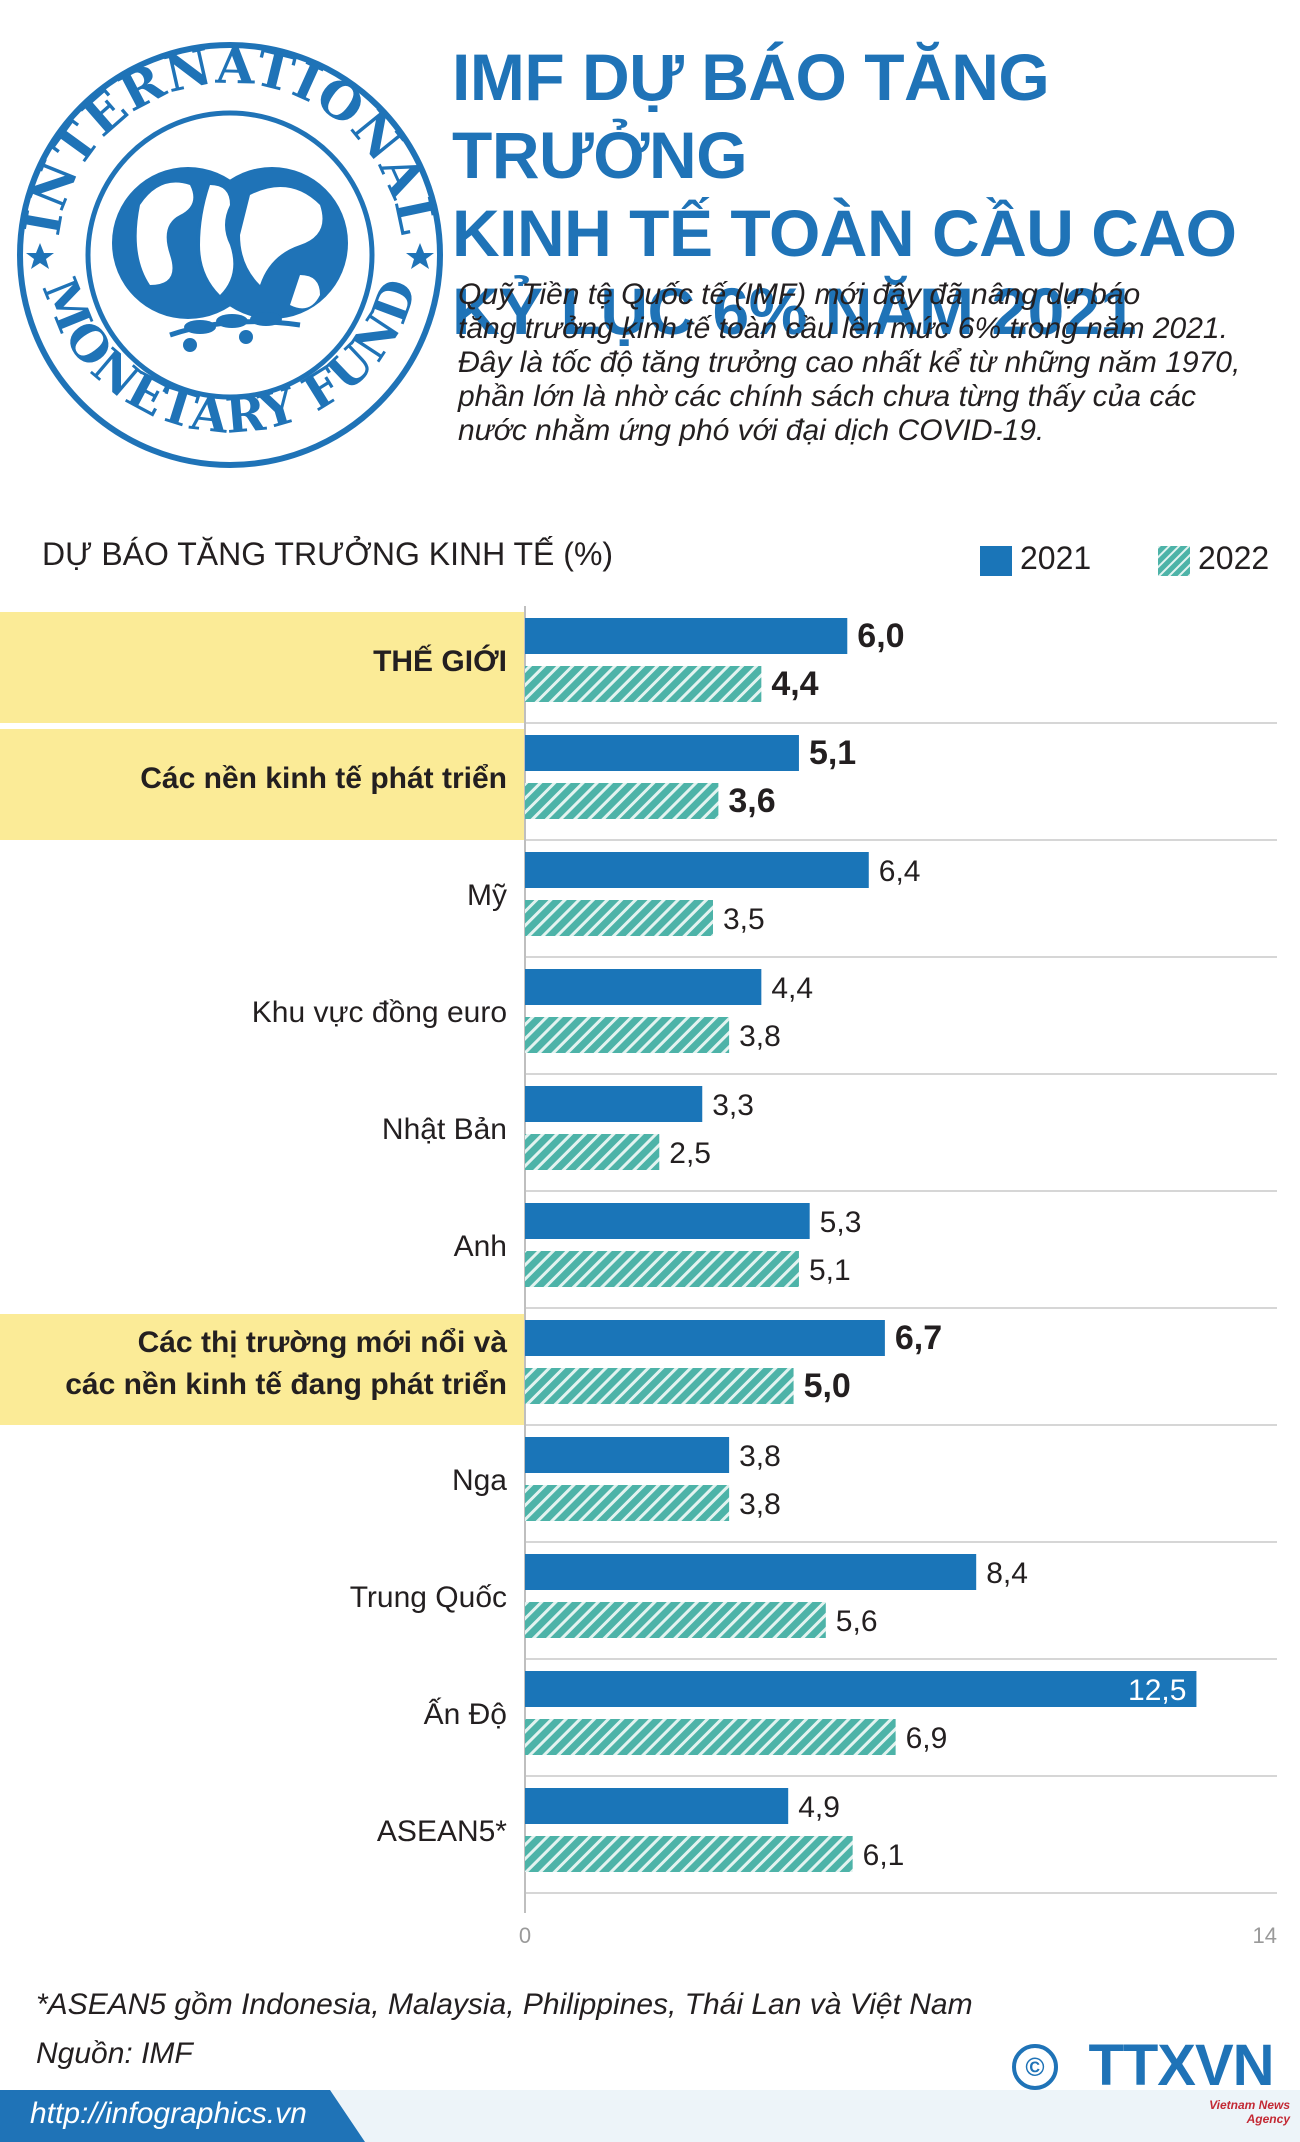 This screenshot has height=2142, width=1300. I want to click on category-label: Nhật Bản, so click(444, 1129).